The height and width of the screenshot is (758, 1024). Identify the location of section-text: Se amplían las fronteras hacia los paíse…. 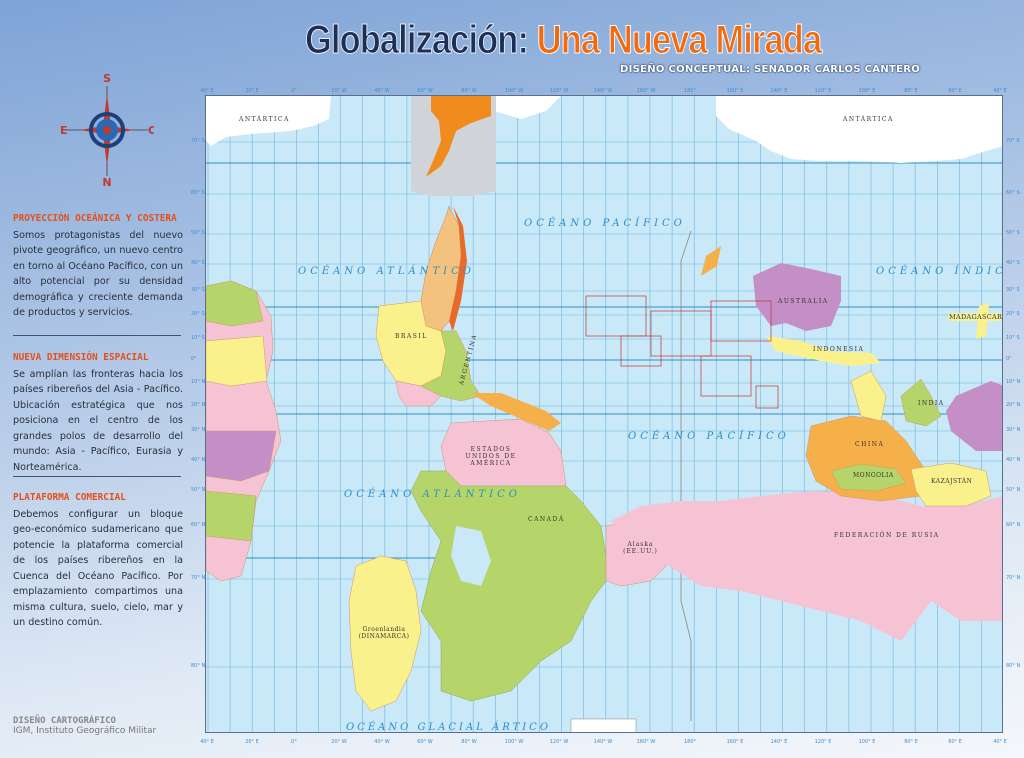
(98, 420).